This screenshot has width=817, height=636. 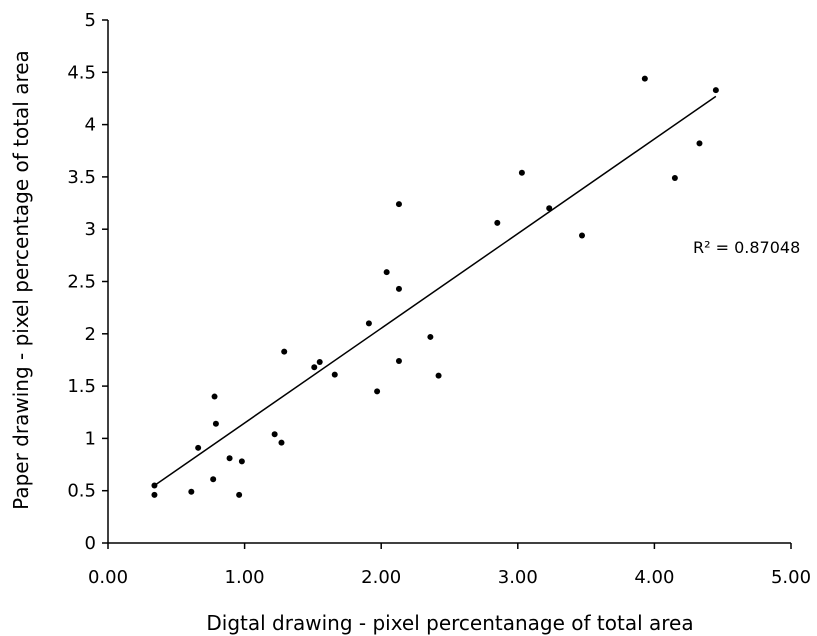 I want to click on y-tick-label: 3, so click(x=90, y=229).